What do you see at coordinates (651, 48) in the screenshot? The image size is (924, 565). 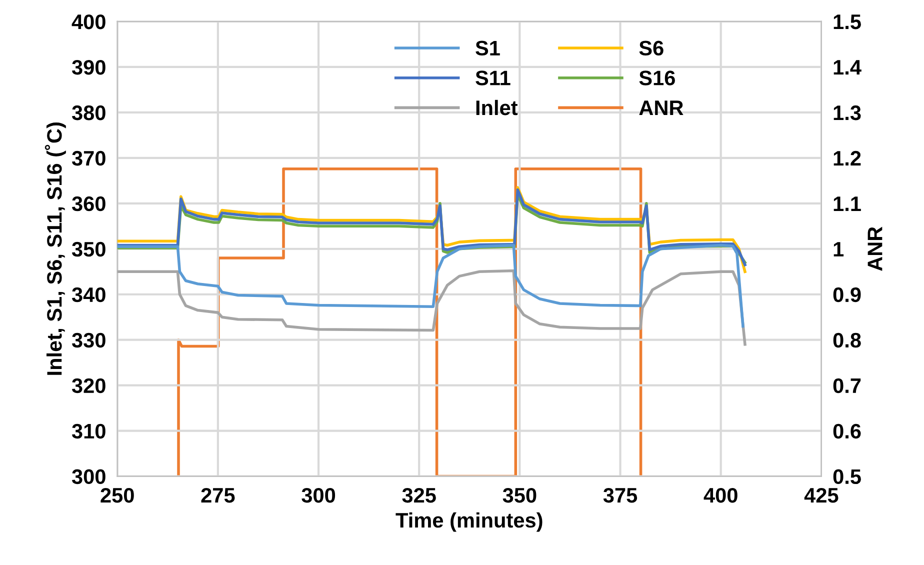 I see `legend-label: S6` at bounding box center [651, 48].